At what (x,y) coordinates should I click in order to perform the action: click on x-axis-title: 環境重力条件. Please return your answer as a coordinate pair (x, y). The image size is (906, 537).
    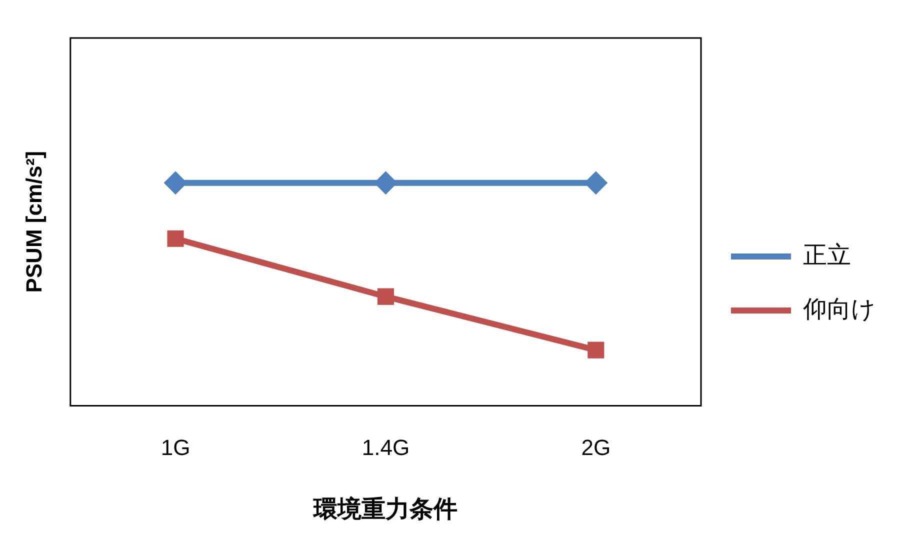
    Looking at the image, I should click on (385, 510).